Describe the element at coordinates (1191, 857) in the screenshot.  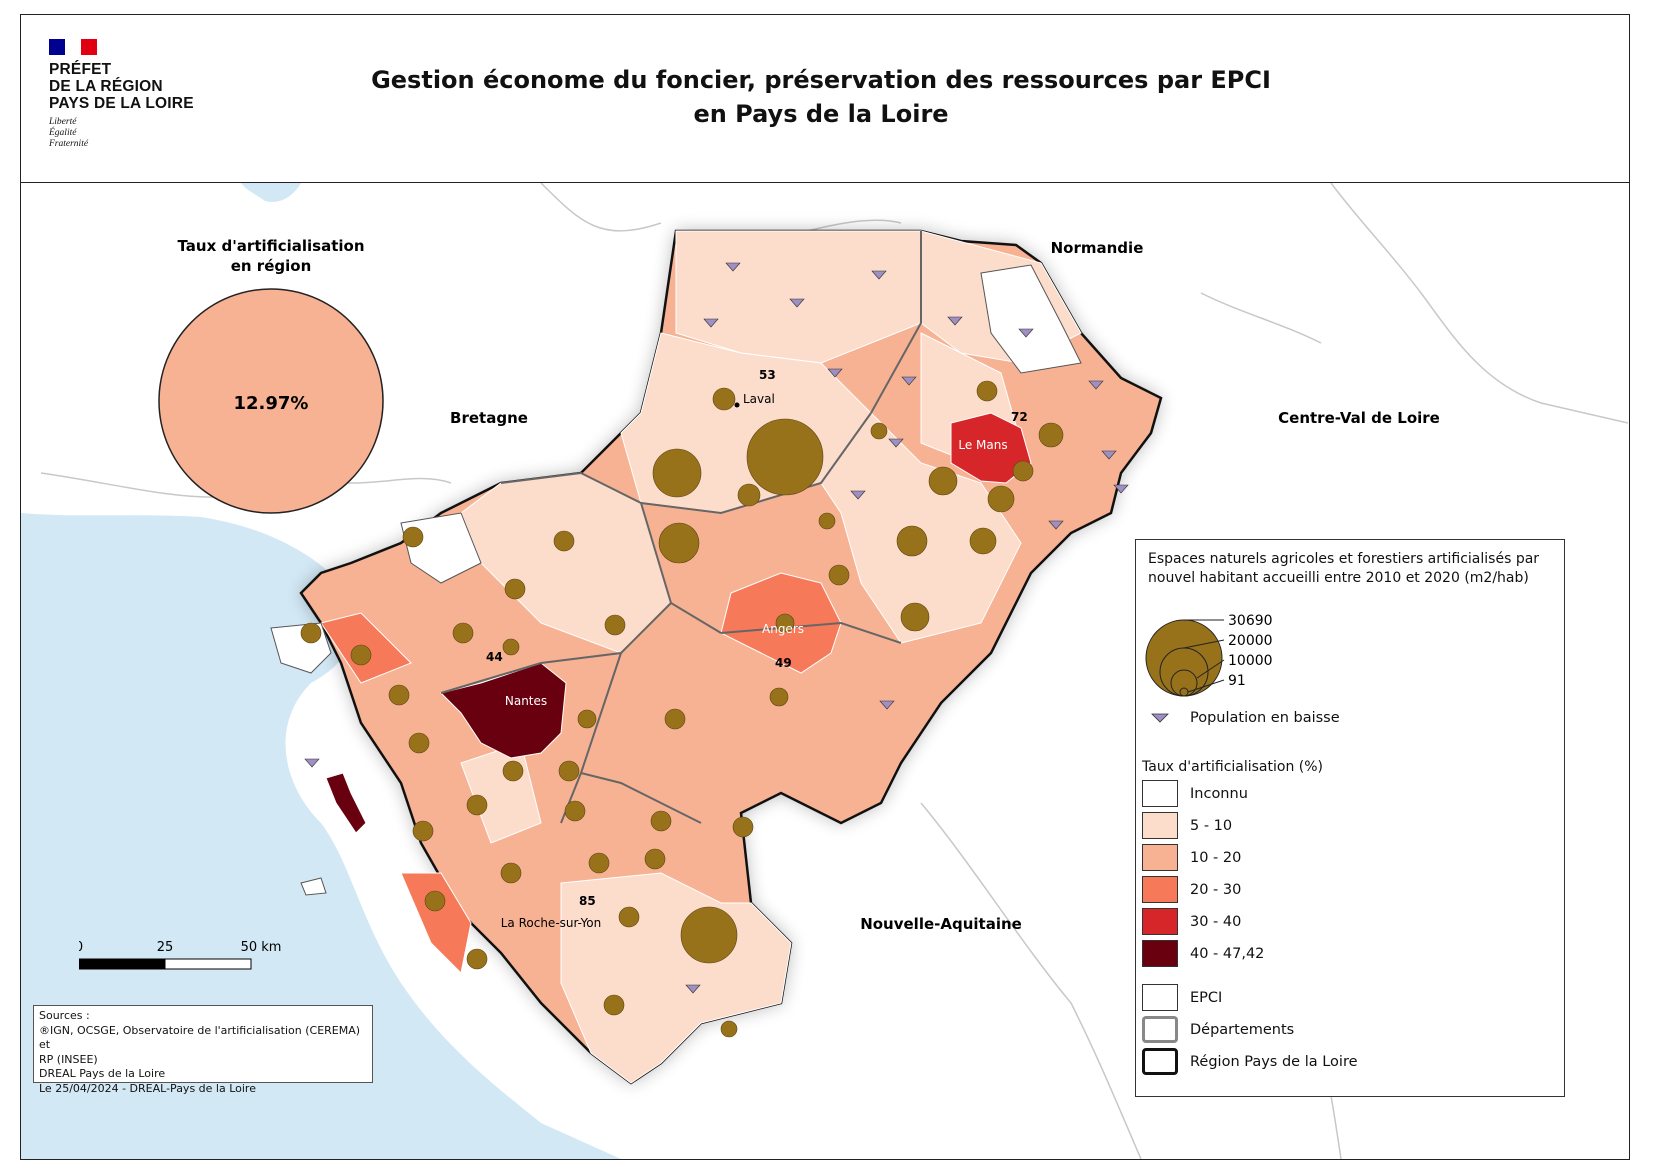
I see `legend-class-row: 10 - 20` at that location.